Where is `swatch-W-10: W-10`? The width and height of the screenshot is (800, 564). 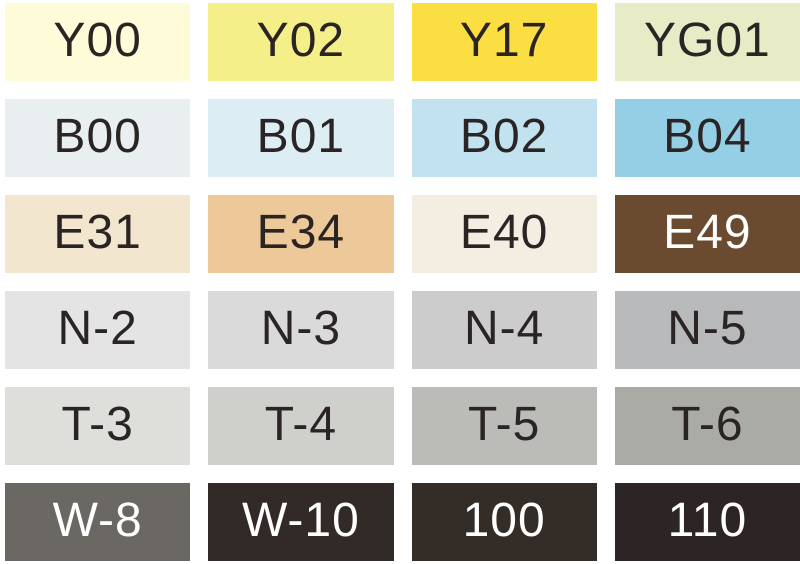
swatch-W-10: W-10 is located at coordinates (301, 522).